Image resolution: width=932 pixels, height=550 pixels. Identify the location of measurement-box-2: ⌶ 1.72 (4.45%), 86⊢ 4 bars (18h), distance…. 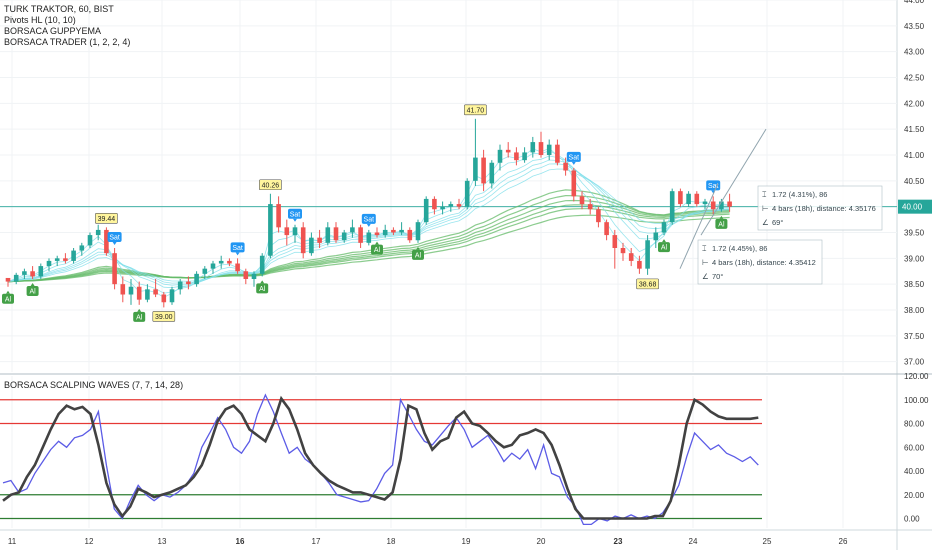
(760, 262).